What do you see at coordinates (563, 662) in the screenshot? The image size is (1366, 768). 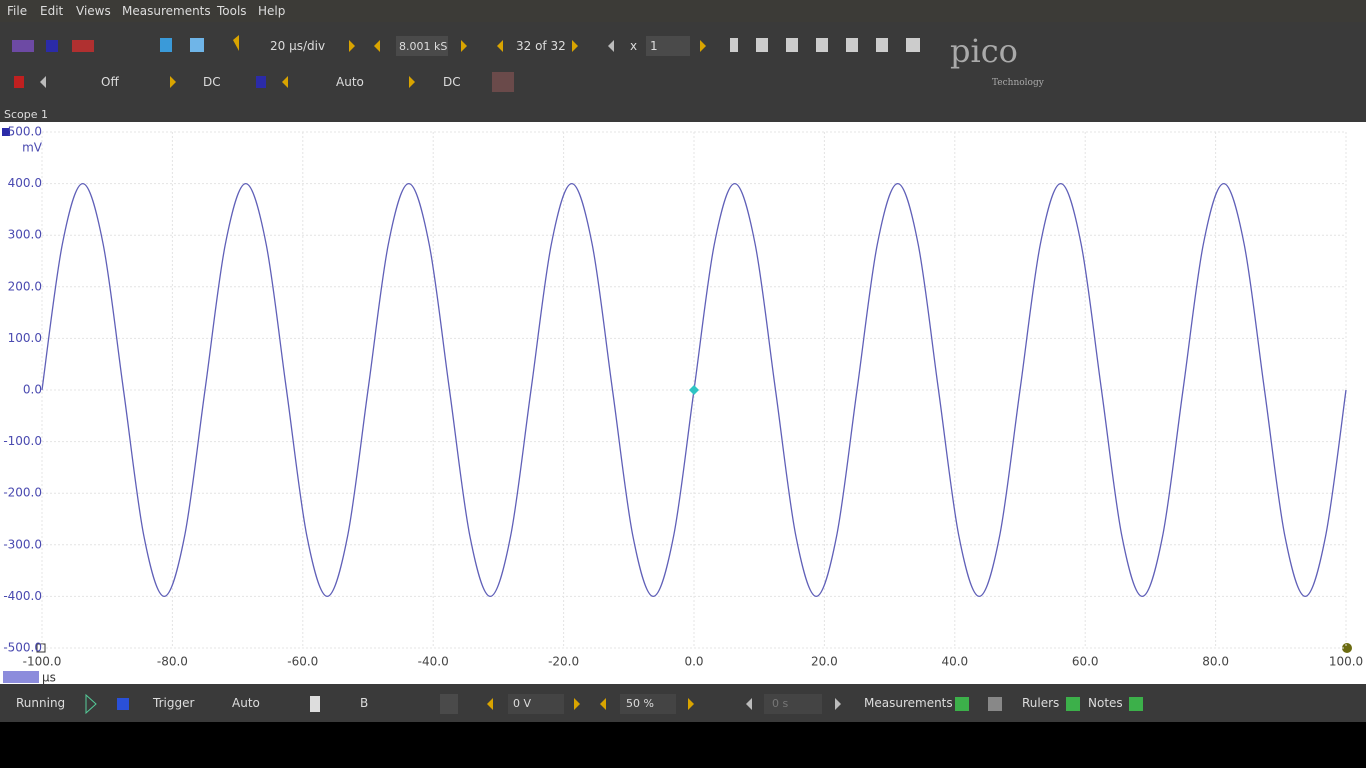 I see `x-tick-label: -20.0` at bounding box center [563, 662].